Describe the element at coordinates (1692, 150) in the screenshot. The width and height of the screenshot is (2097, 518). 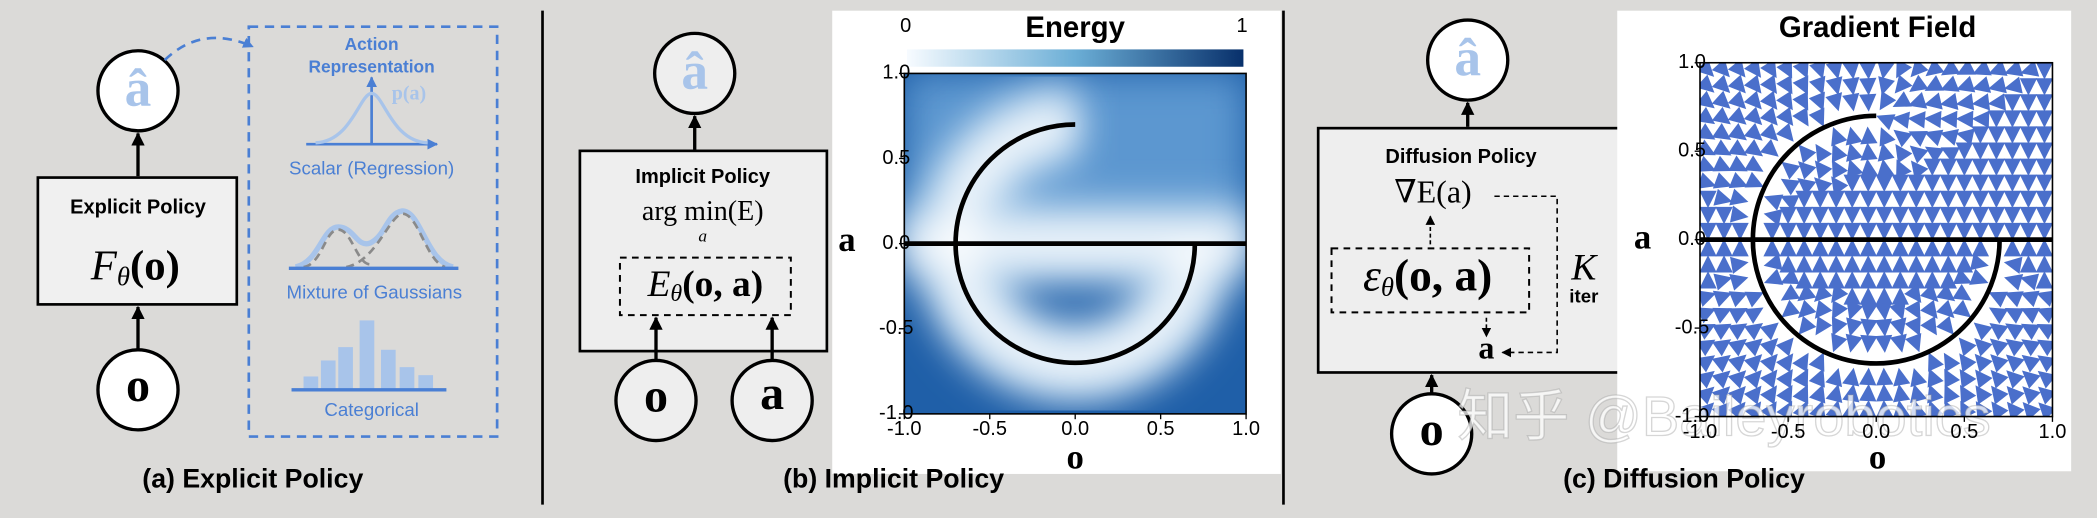
I see `y-tick-label: 0.5` at that location.